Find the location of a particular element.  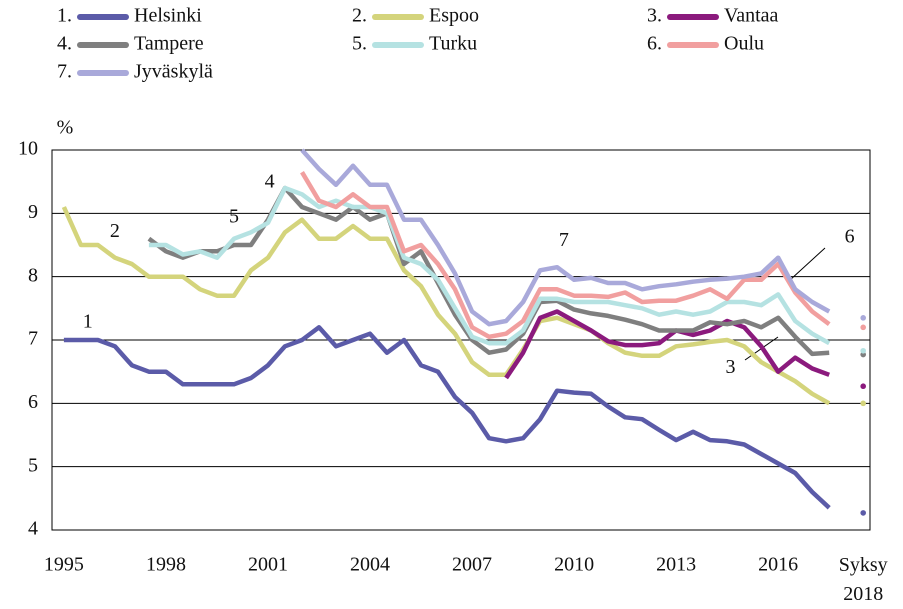

legend-label: Tampere is located at coordinates (169, 44).